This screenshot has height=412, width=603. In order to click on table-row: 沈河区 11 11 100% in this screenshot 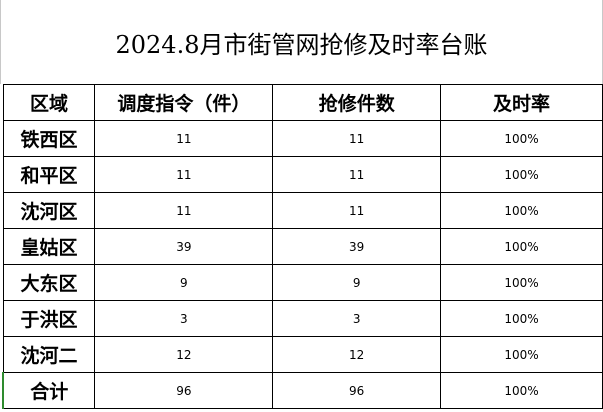, I will do `click(302, 210)`.